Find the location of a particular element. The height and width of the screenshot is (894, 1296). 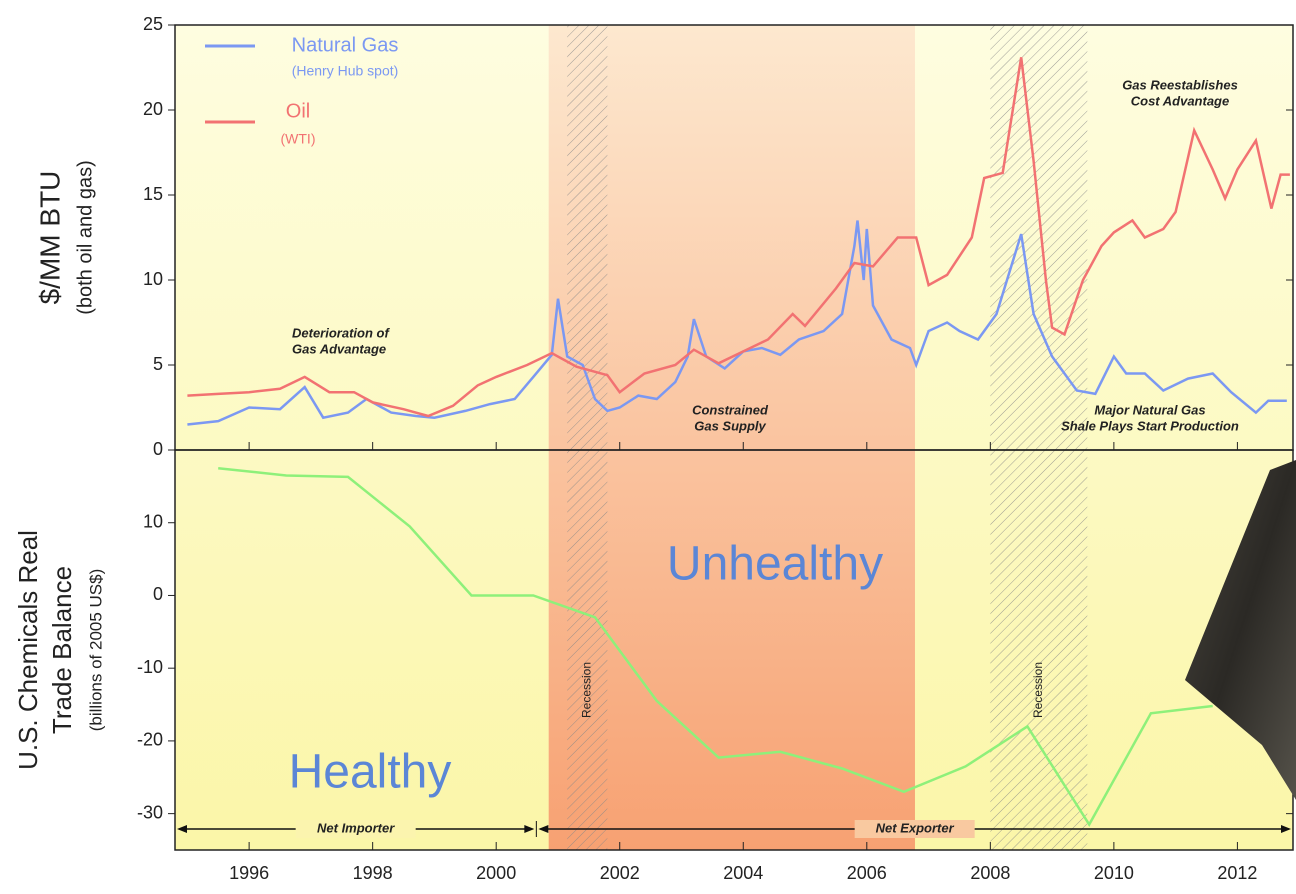

legend-note: (WTI) is located at coordinates (298, 139).